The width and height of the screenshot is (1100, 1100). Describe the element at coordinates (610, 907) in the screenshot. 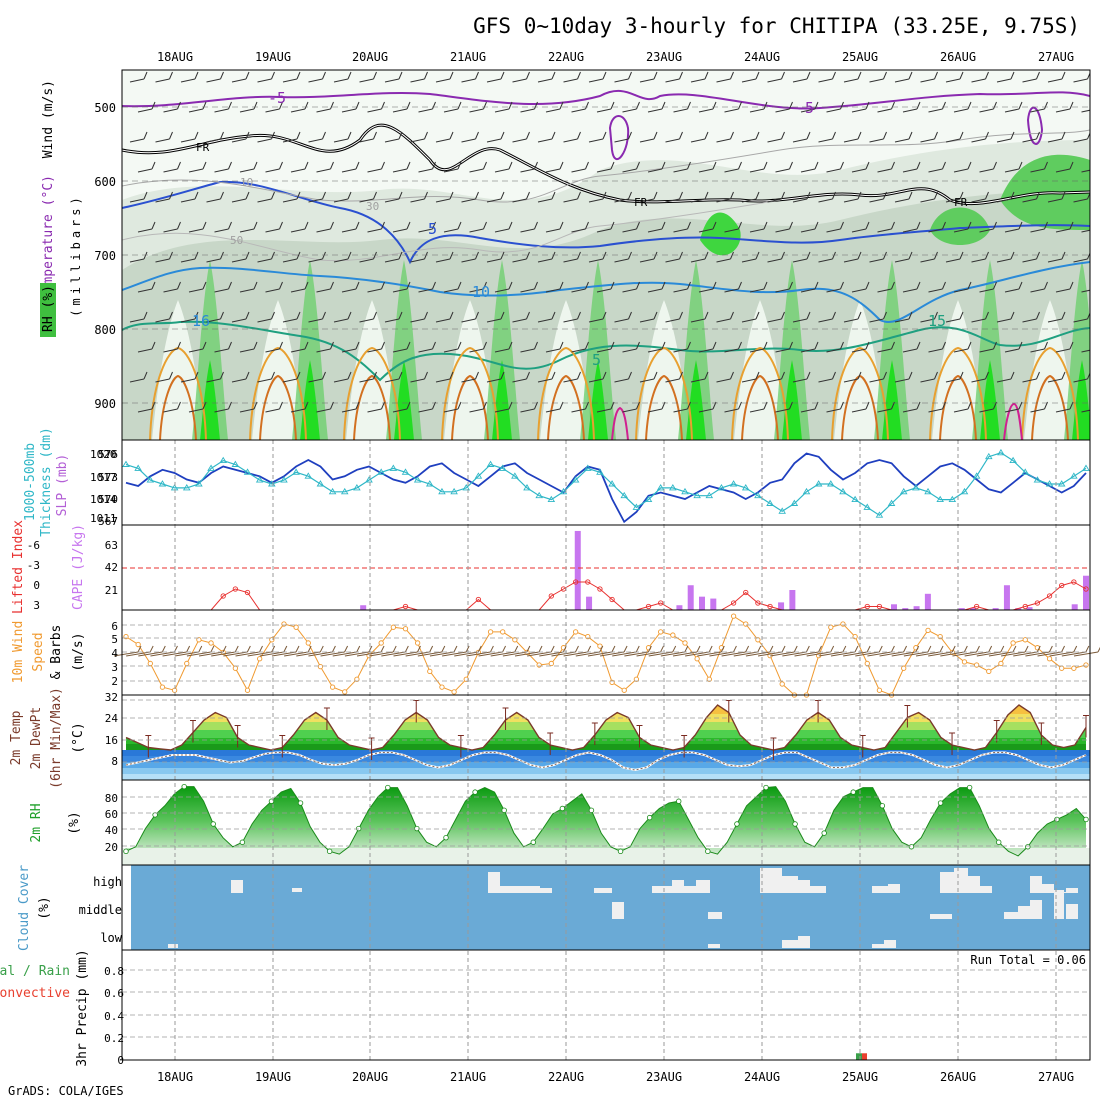

I see `cloud-bg` at that location.